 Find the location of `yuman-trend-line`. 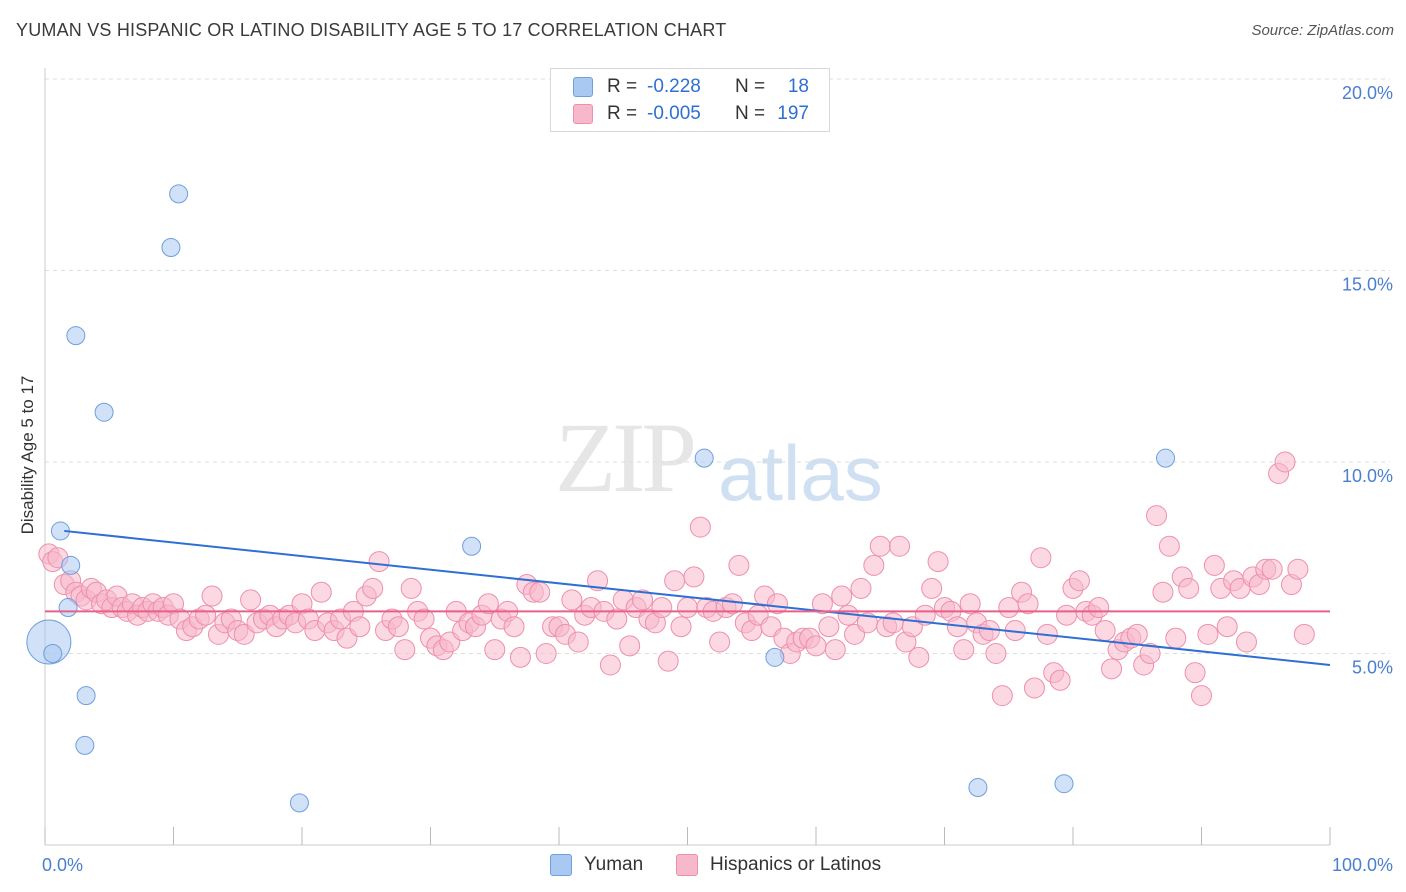

yuman-trend-line is located at coordinates (697, 597).